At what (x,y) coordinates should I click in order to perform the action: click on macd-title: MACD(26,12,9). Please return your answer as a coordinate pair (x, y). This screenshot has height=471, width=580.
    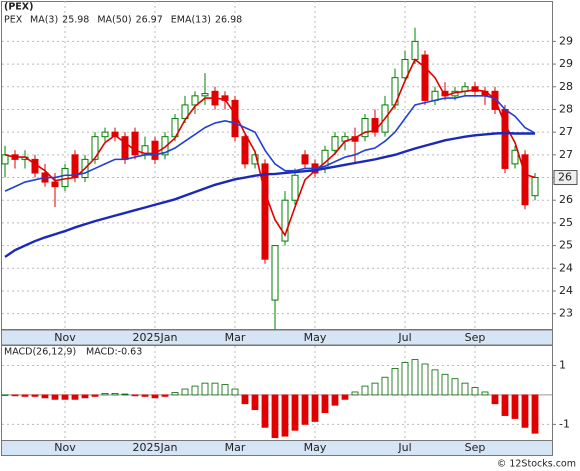
    Looking at the image, I should click on (40, 352).